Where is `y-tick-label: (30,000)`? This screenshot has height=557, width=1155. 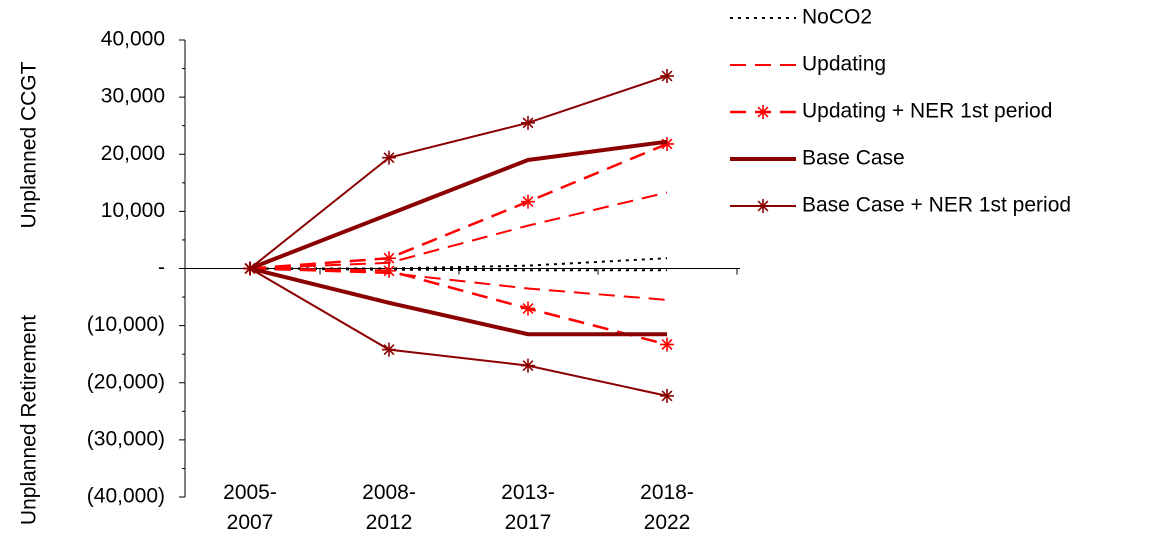 y-tick-label: (30,000) is located at coordinates (126, 438).